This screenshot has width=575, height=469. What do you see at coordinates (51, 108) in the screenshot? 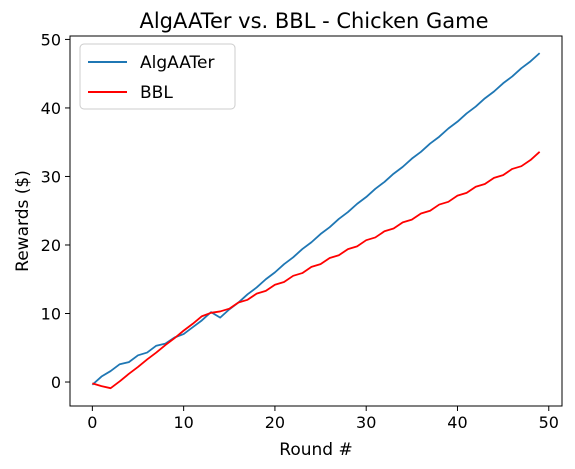
I see `y-tick-label: 40` at bounding box center [51, 108].